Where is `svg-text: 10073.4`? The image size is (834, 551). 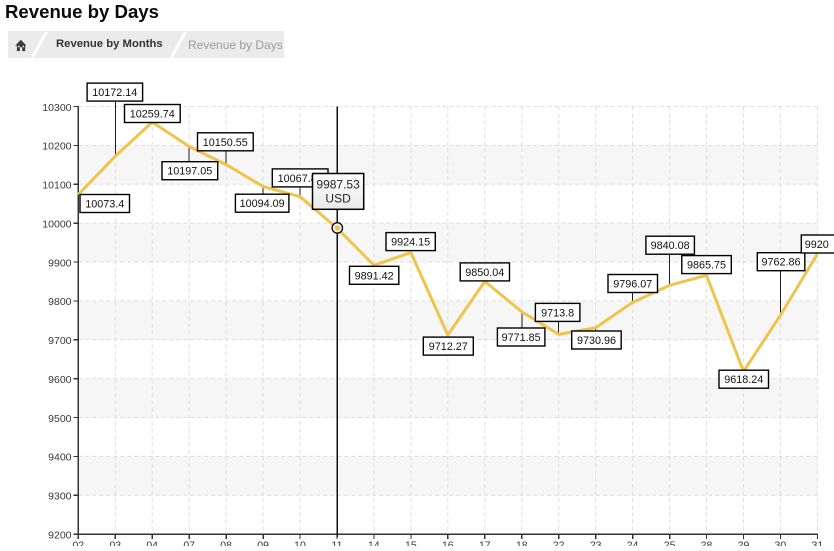
svg-text: 10073.4 is located at coordinates (104, 205).